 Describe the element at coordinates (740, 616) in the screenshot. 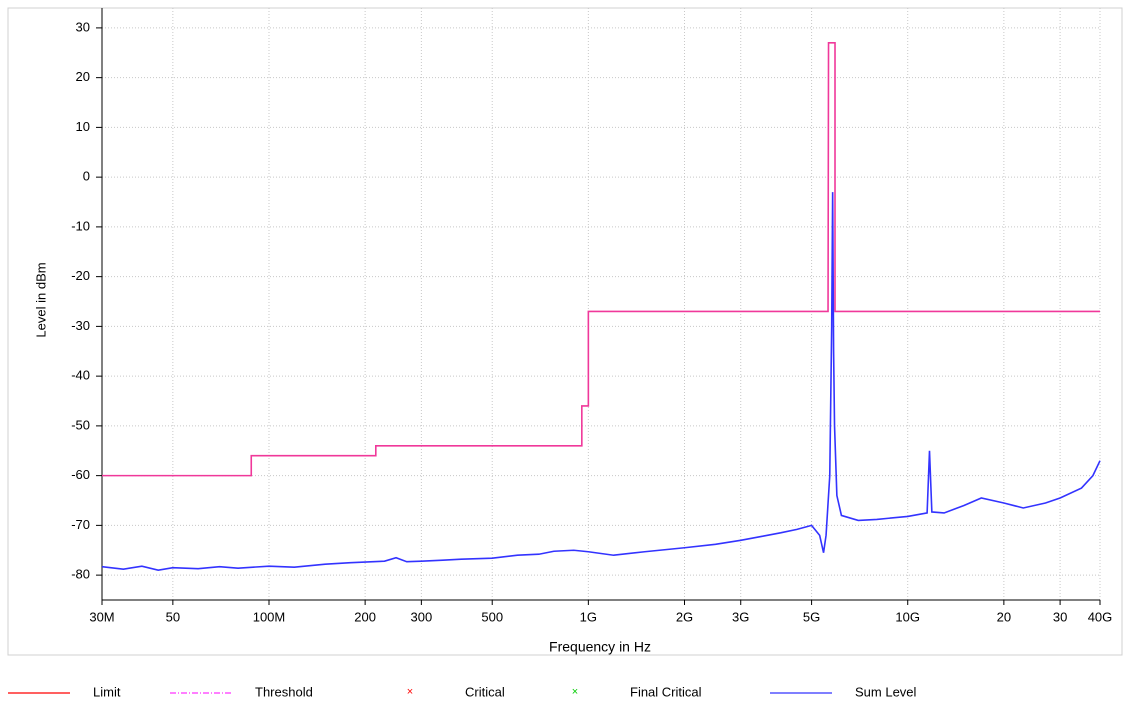

I see `x-tick-label: 3G` at that location.